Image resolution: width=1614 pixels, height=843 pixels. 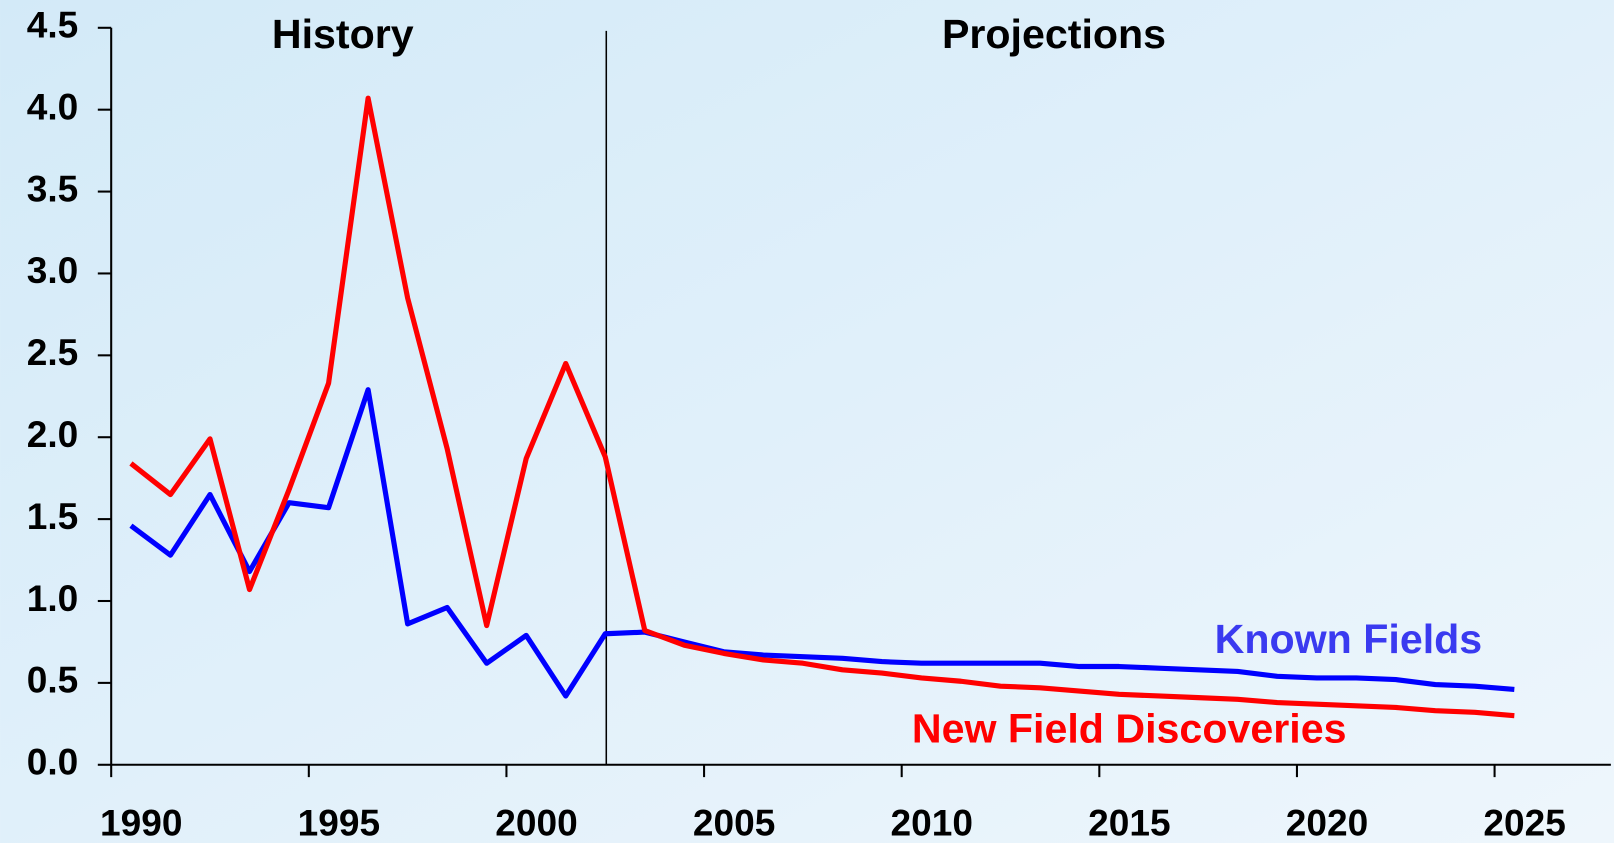 I want to click on x-tick-label: 1995, so click(x=339, y=822).